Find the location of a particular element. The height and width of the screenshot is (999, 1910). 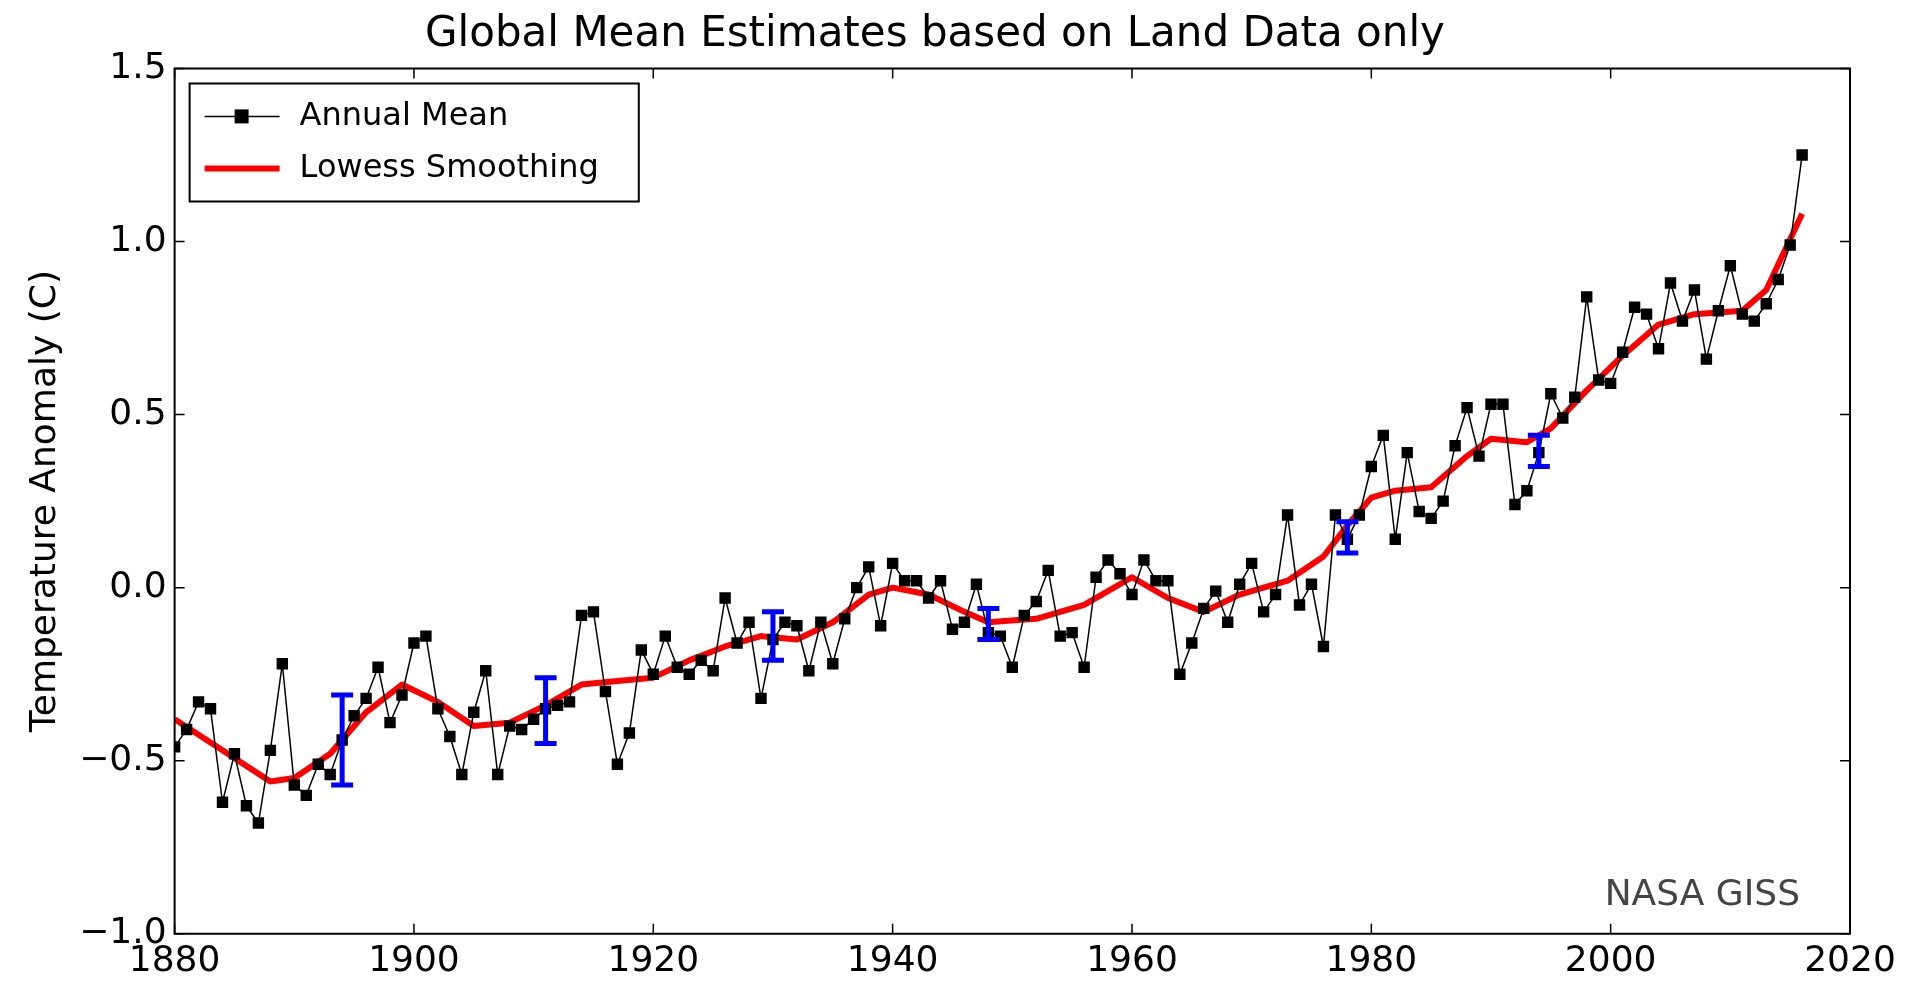

x-tick-label: 1980 is located at coordinates (1371, 958).